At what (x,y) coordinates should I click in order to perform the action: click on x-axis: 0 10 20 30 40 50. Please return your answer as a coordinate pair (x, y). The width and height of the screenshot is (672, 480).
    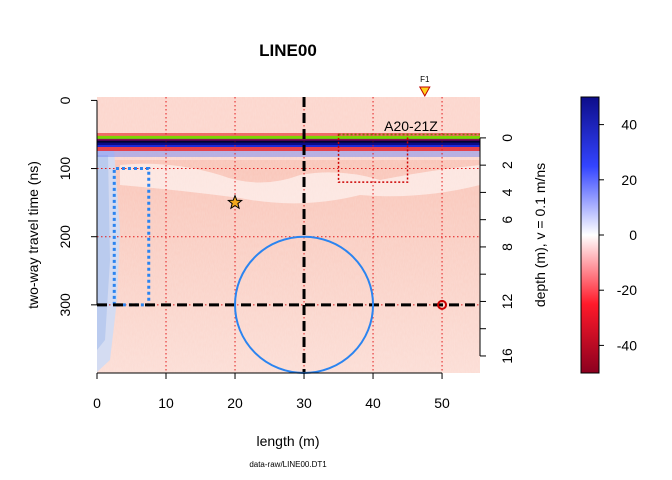
    Looking at the image, I should click on (271, 391).